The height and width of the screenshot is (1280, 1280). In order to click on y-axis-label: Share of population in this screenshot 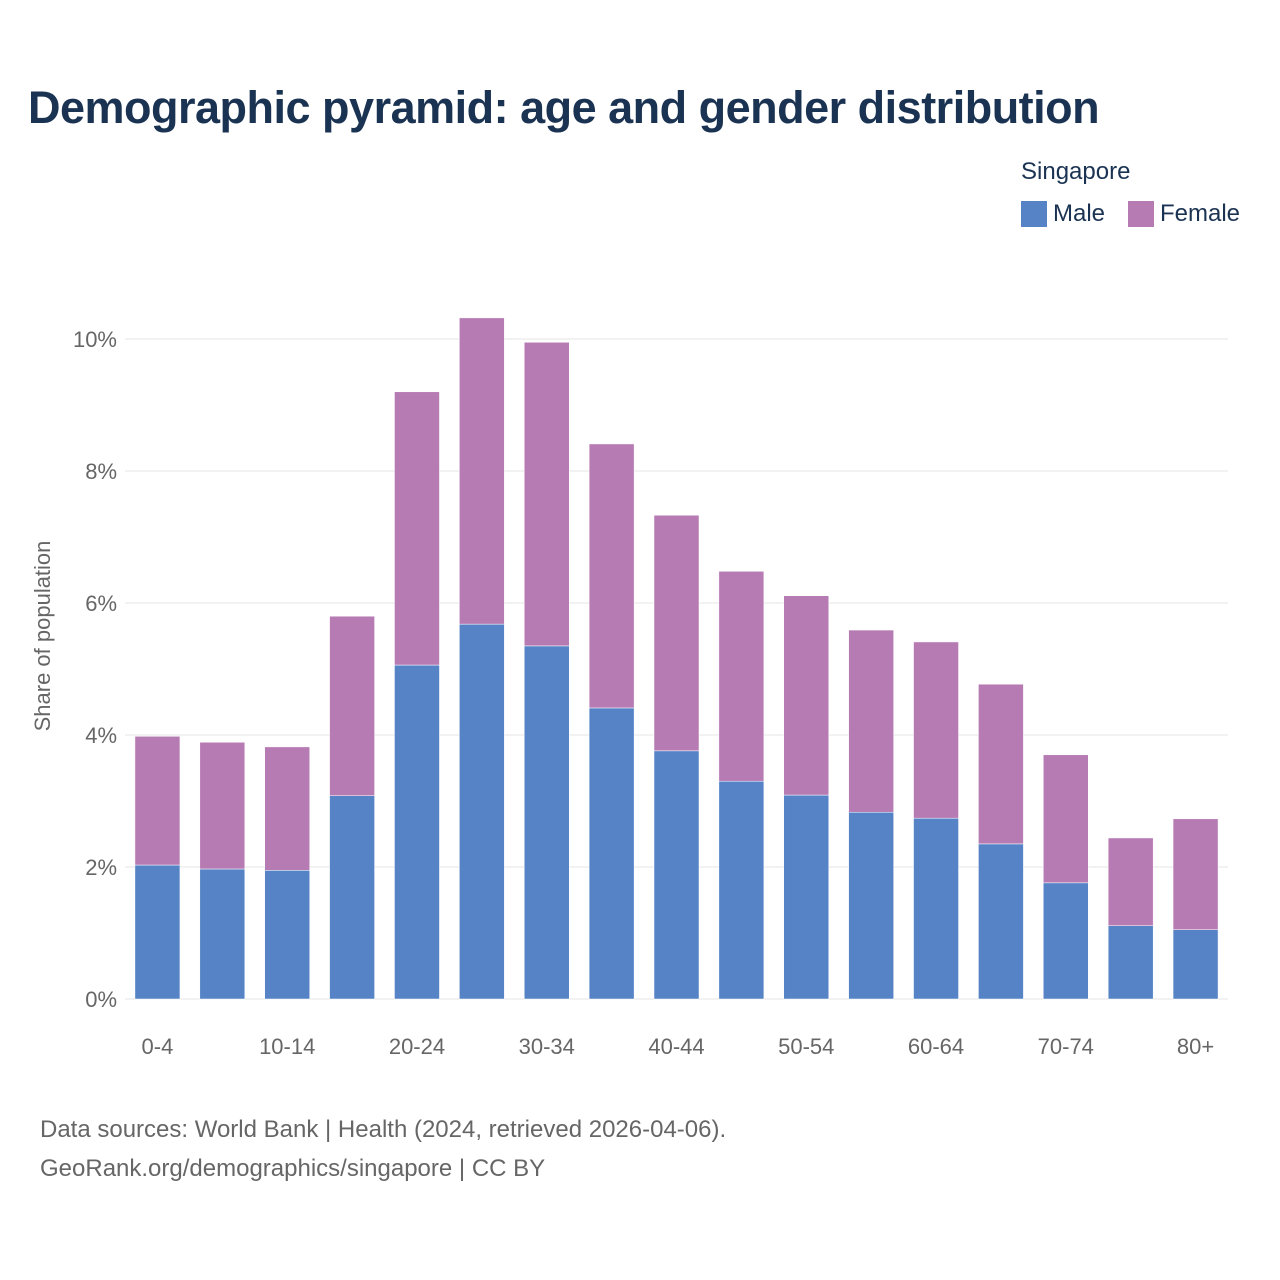, I will do `click(42, 636)`.